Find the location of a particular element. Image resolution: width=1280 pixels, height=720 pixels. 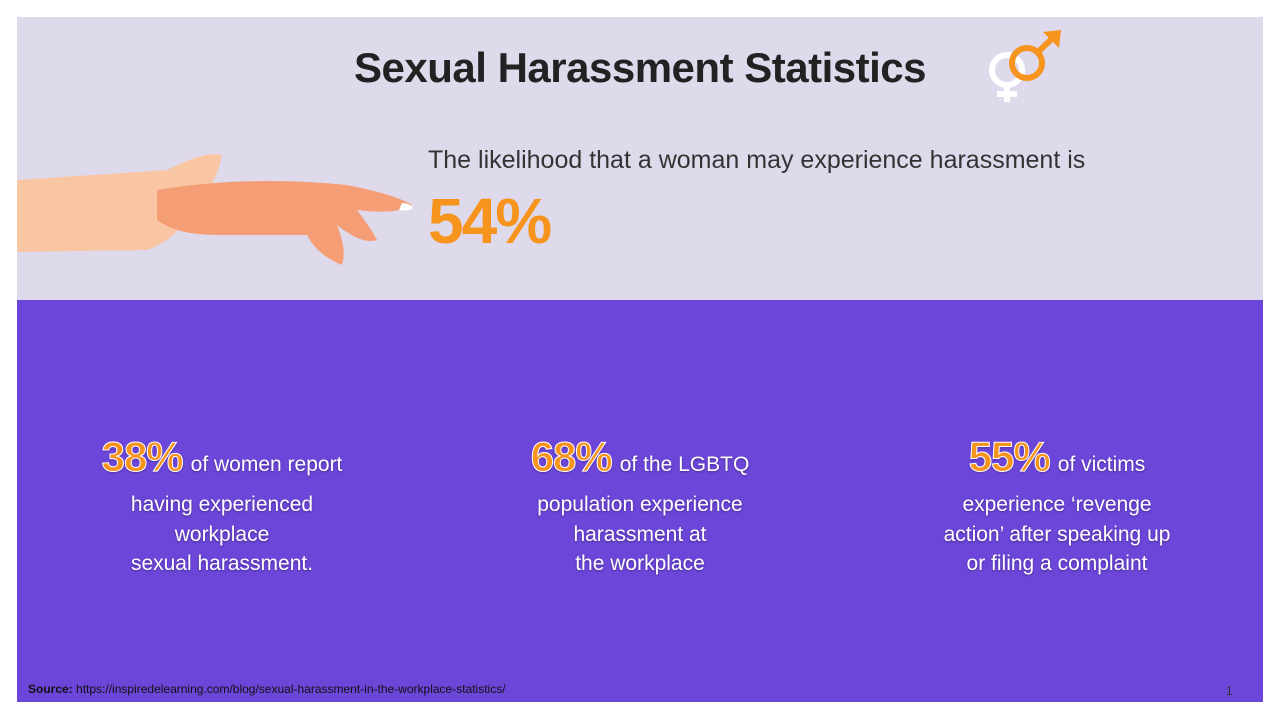

stat-line: 68% of the LGBTQ is located at coordinates (640, 461).